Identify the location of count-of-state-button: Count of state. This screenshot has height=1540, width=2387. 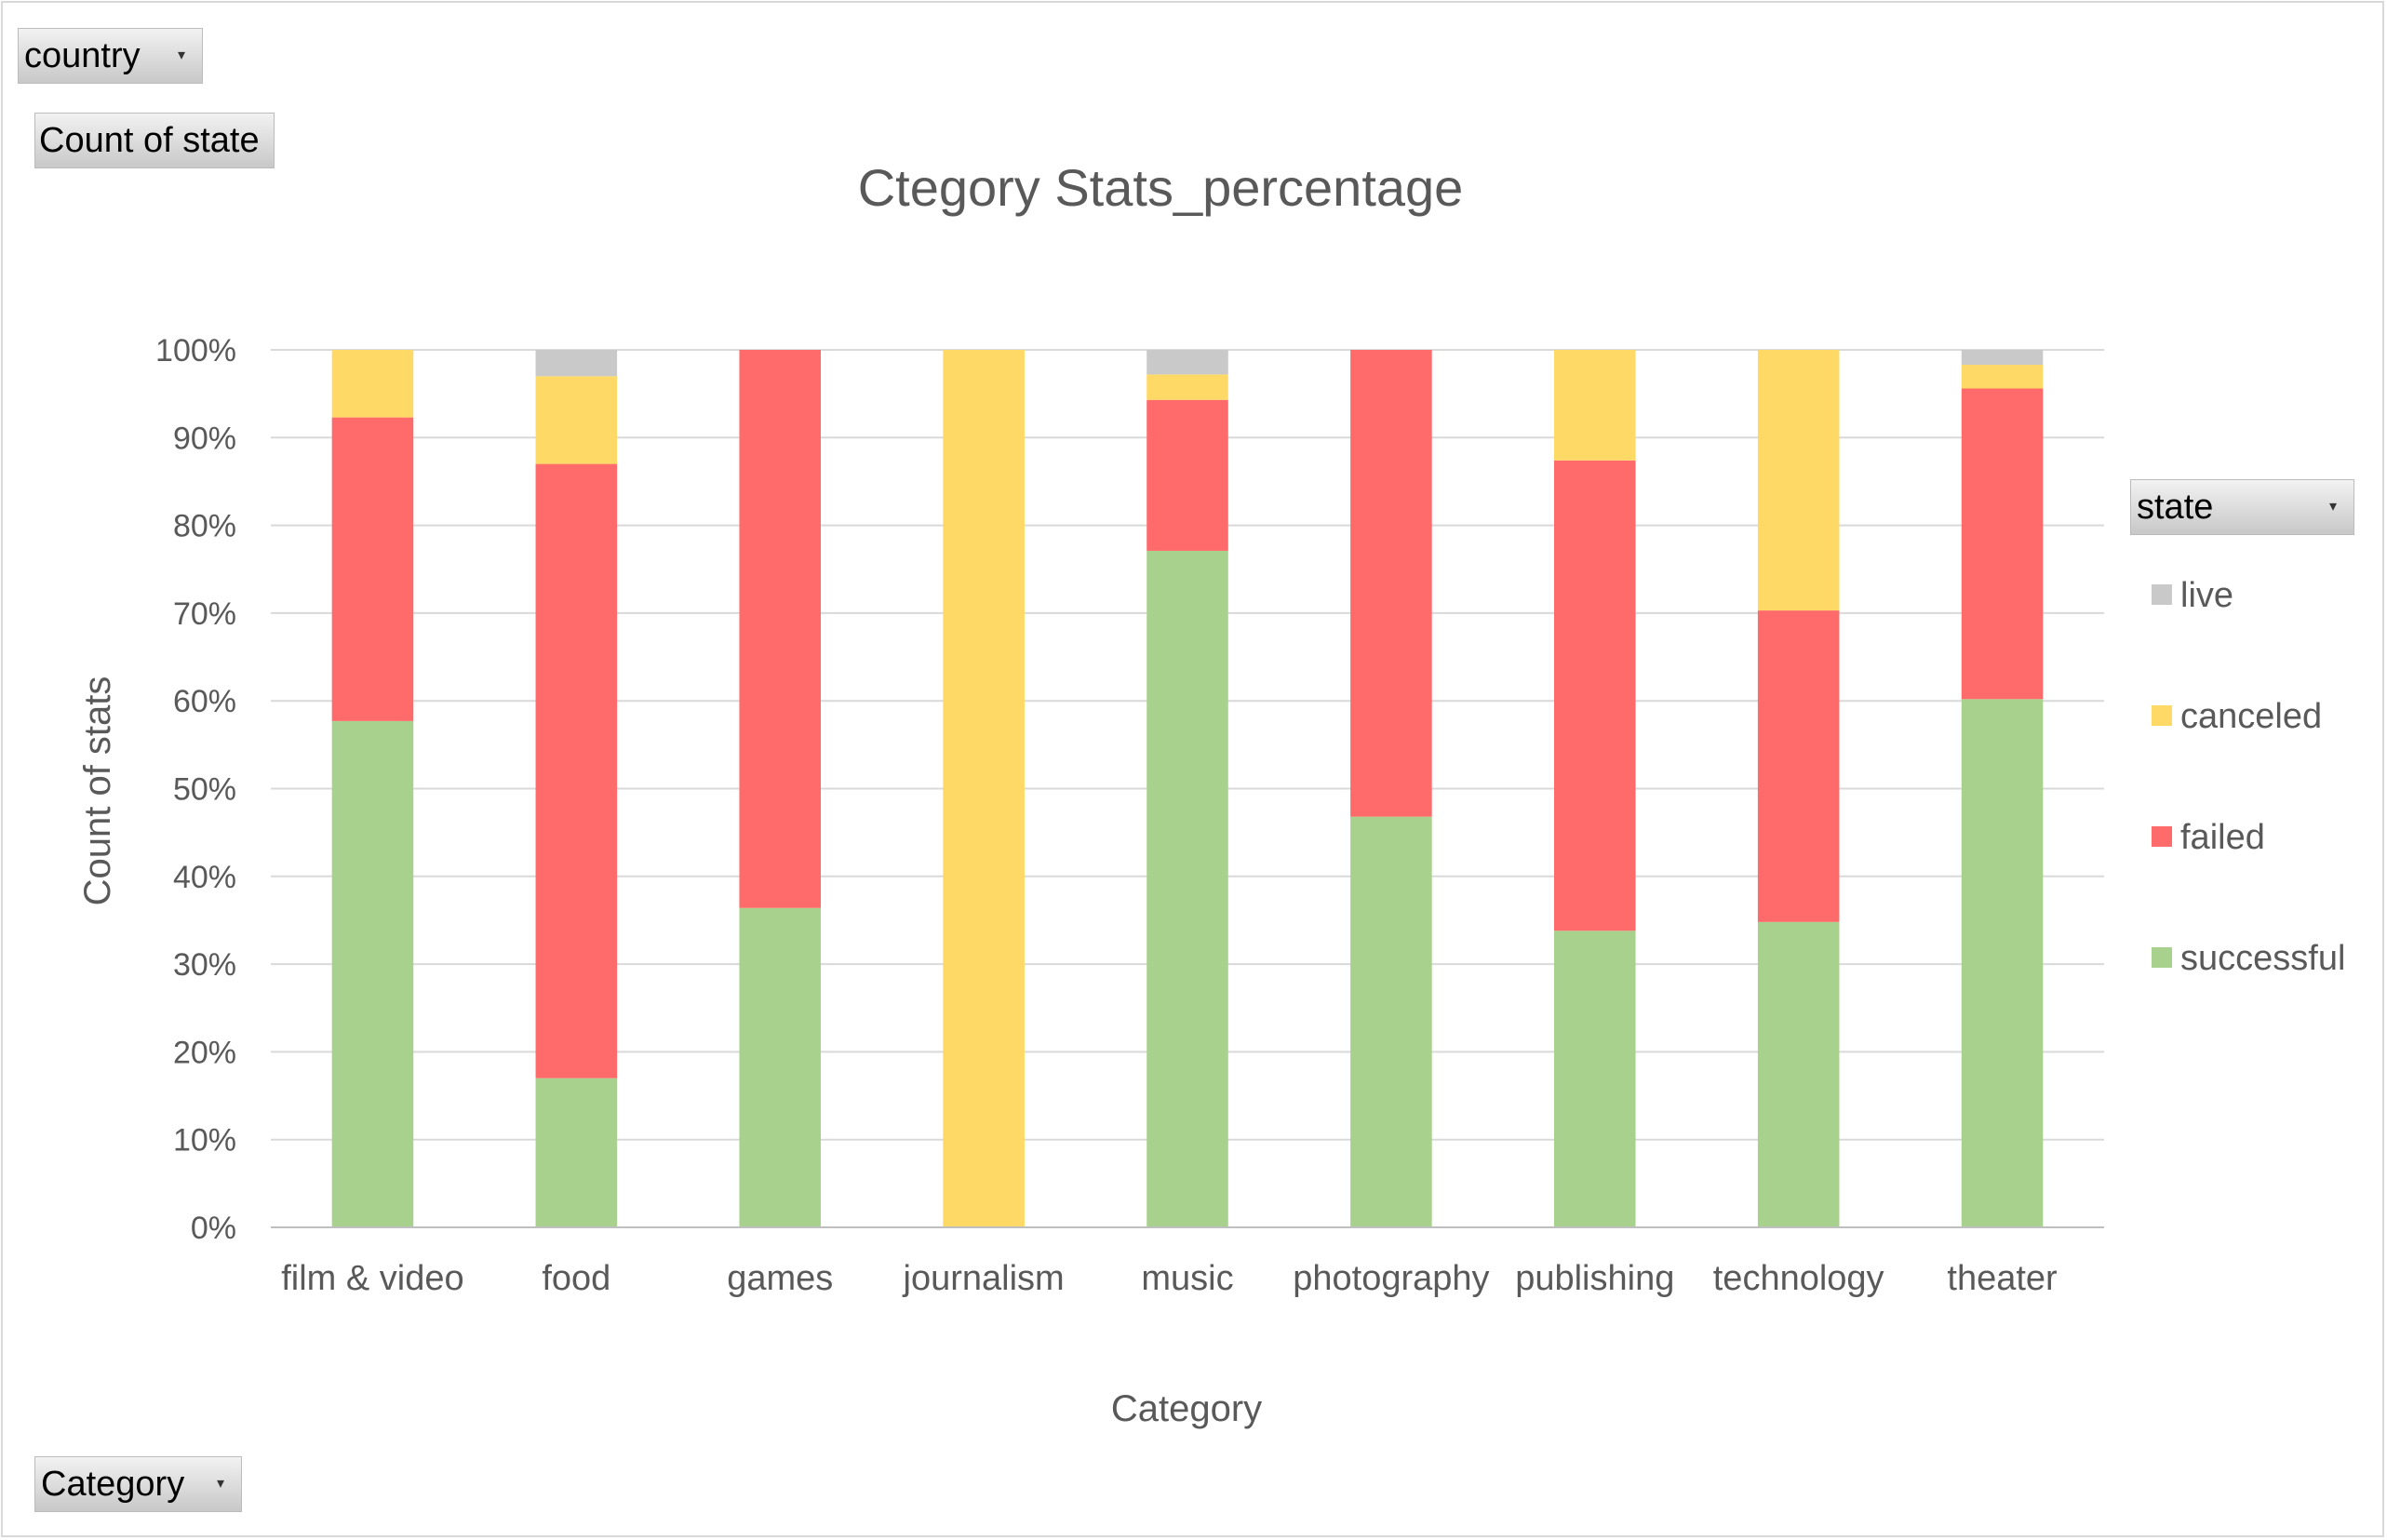
(155, 140).